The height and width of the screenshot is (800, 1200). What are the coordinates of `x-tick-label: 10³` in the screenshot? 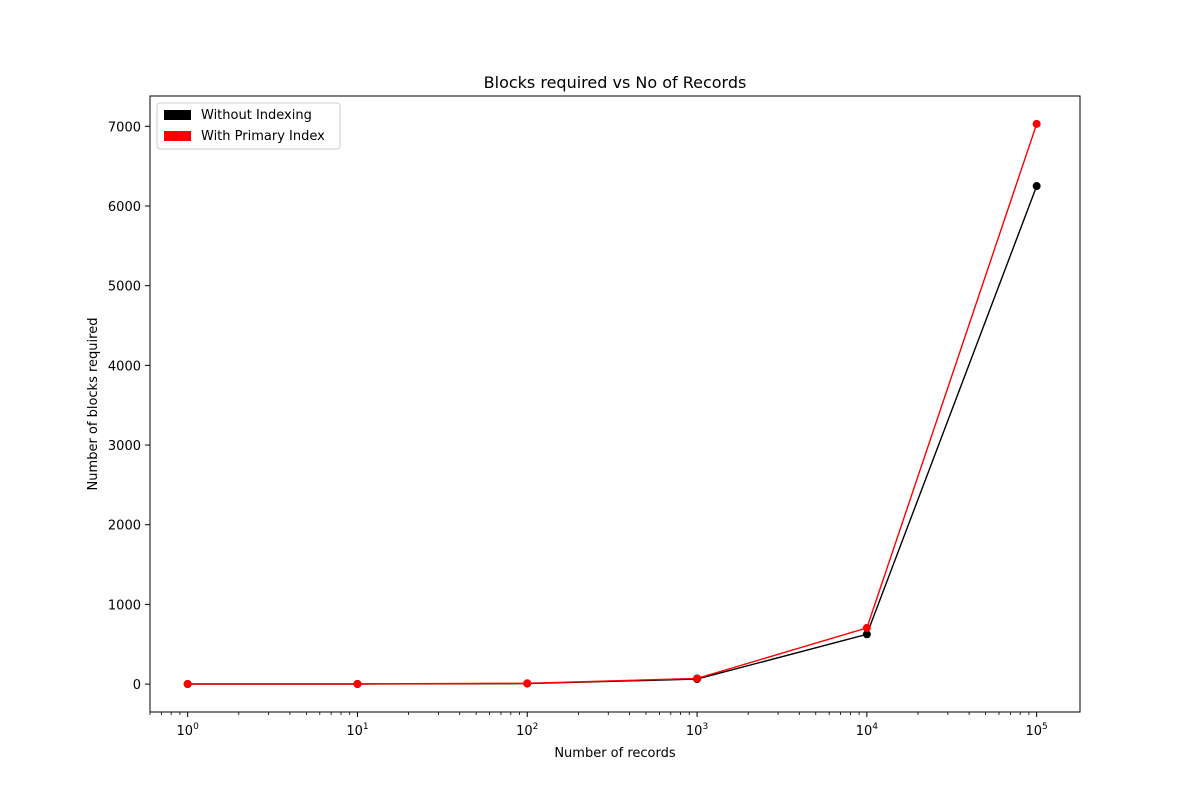 It's located at (697, 730).